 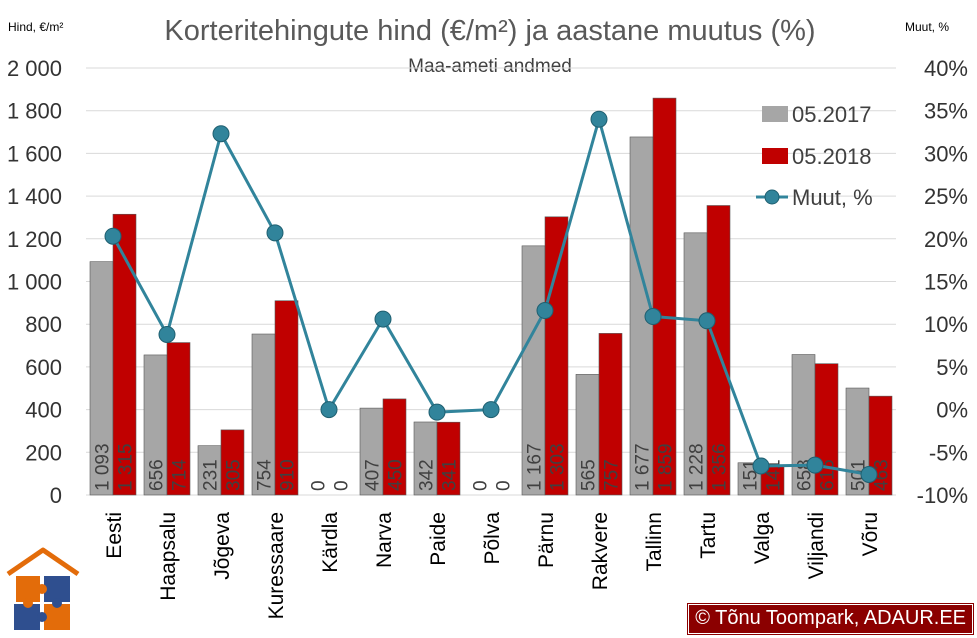 What do you see at coordinates (612, 475) in the screenshot?
I see `bar-value-label: 757` at bounding box center [612, 475].